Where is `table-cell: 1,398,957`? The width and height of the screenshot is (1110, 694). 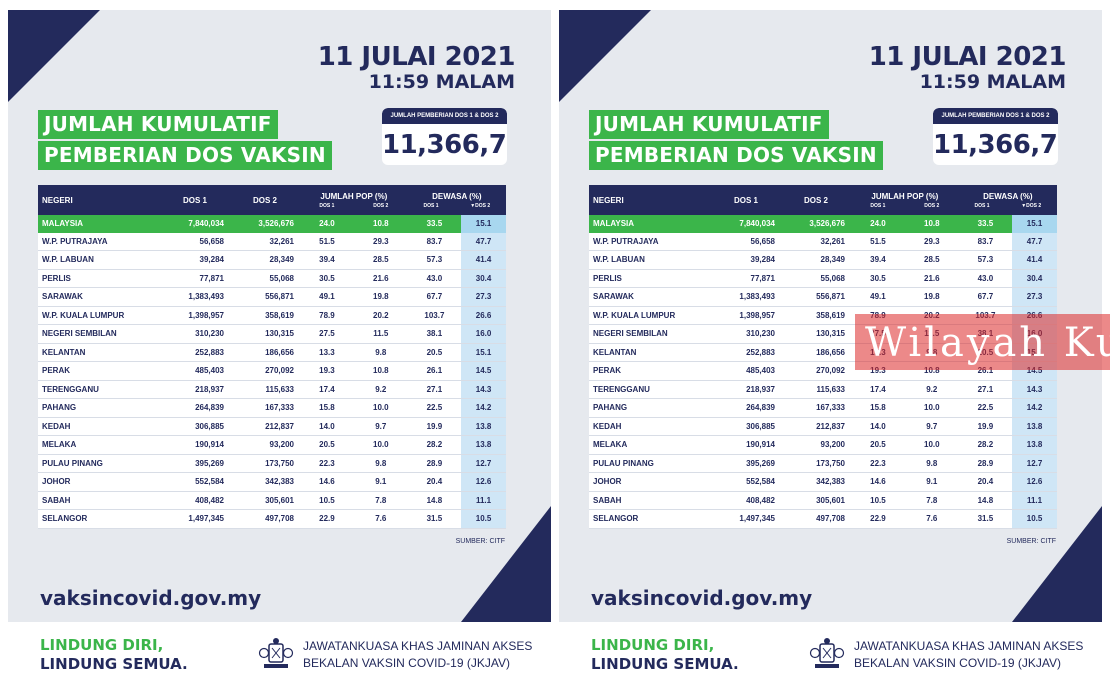
table-cell: 1,398,957 is located at coordinates (746, 315).